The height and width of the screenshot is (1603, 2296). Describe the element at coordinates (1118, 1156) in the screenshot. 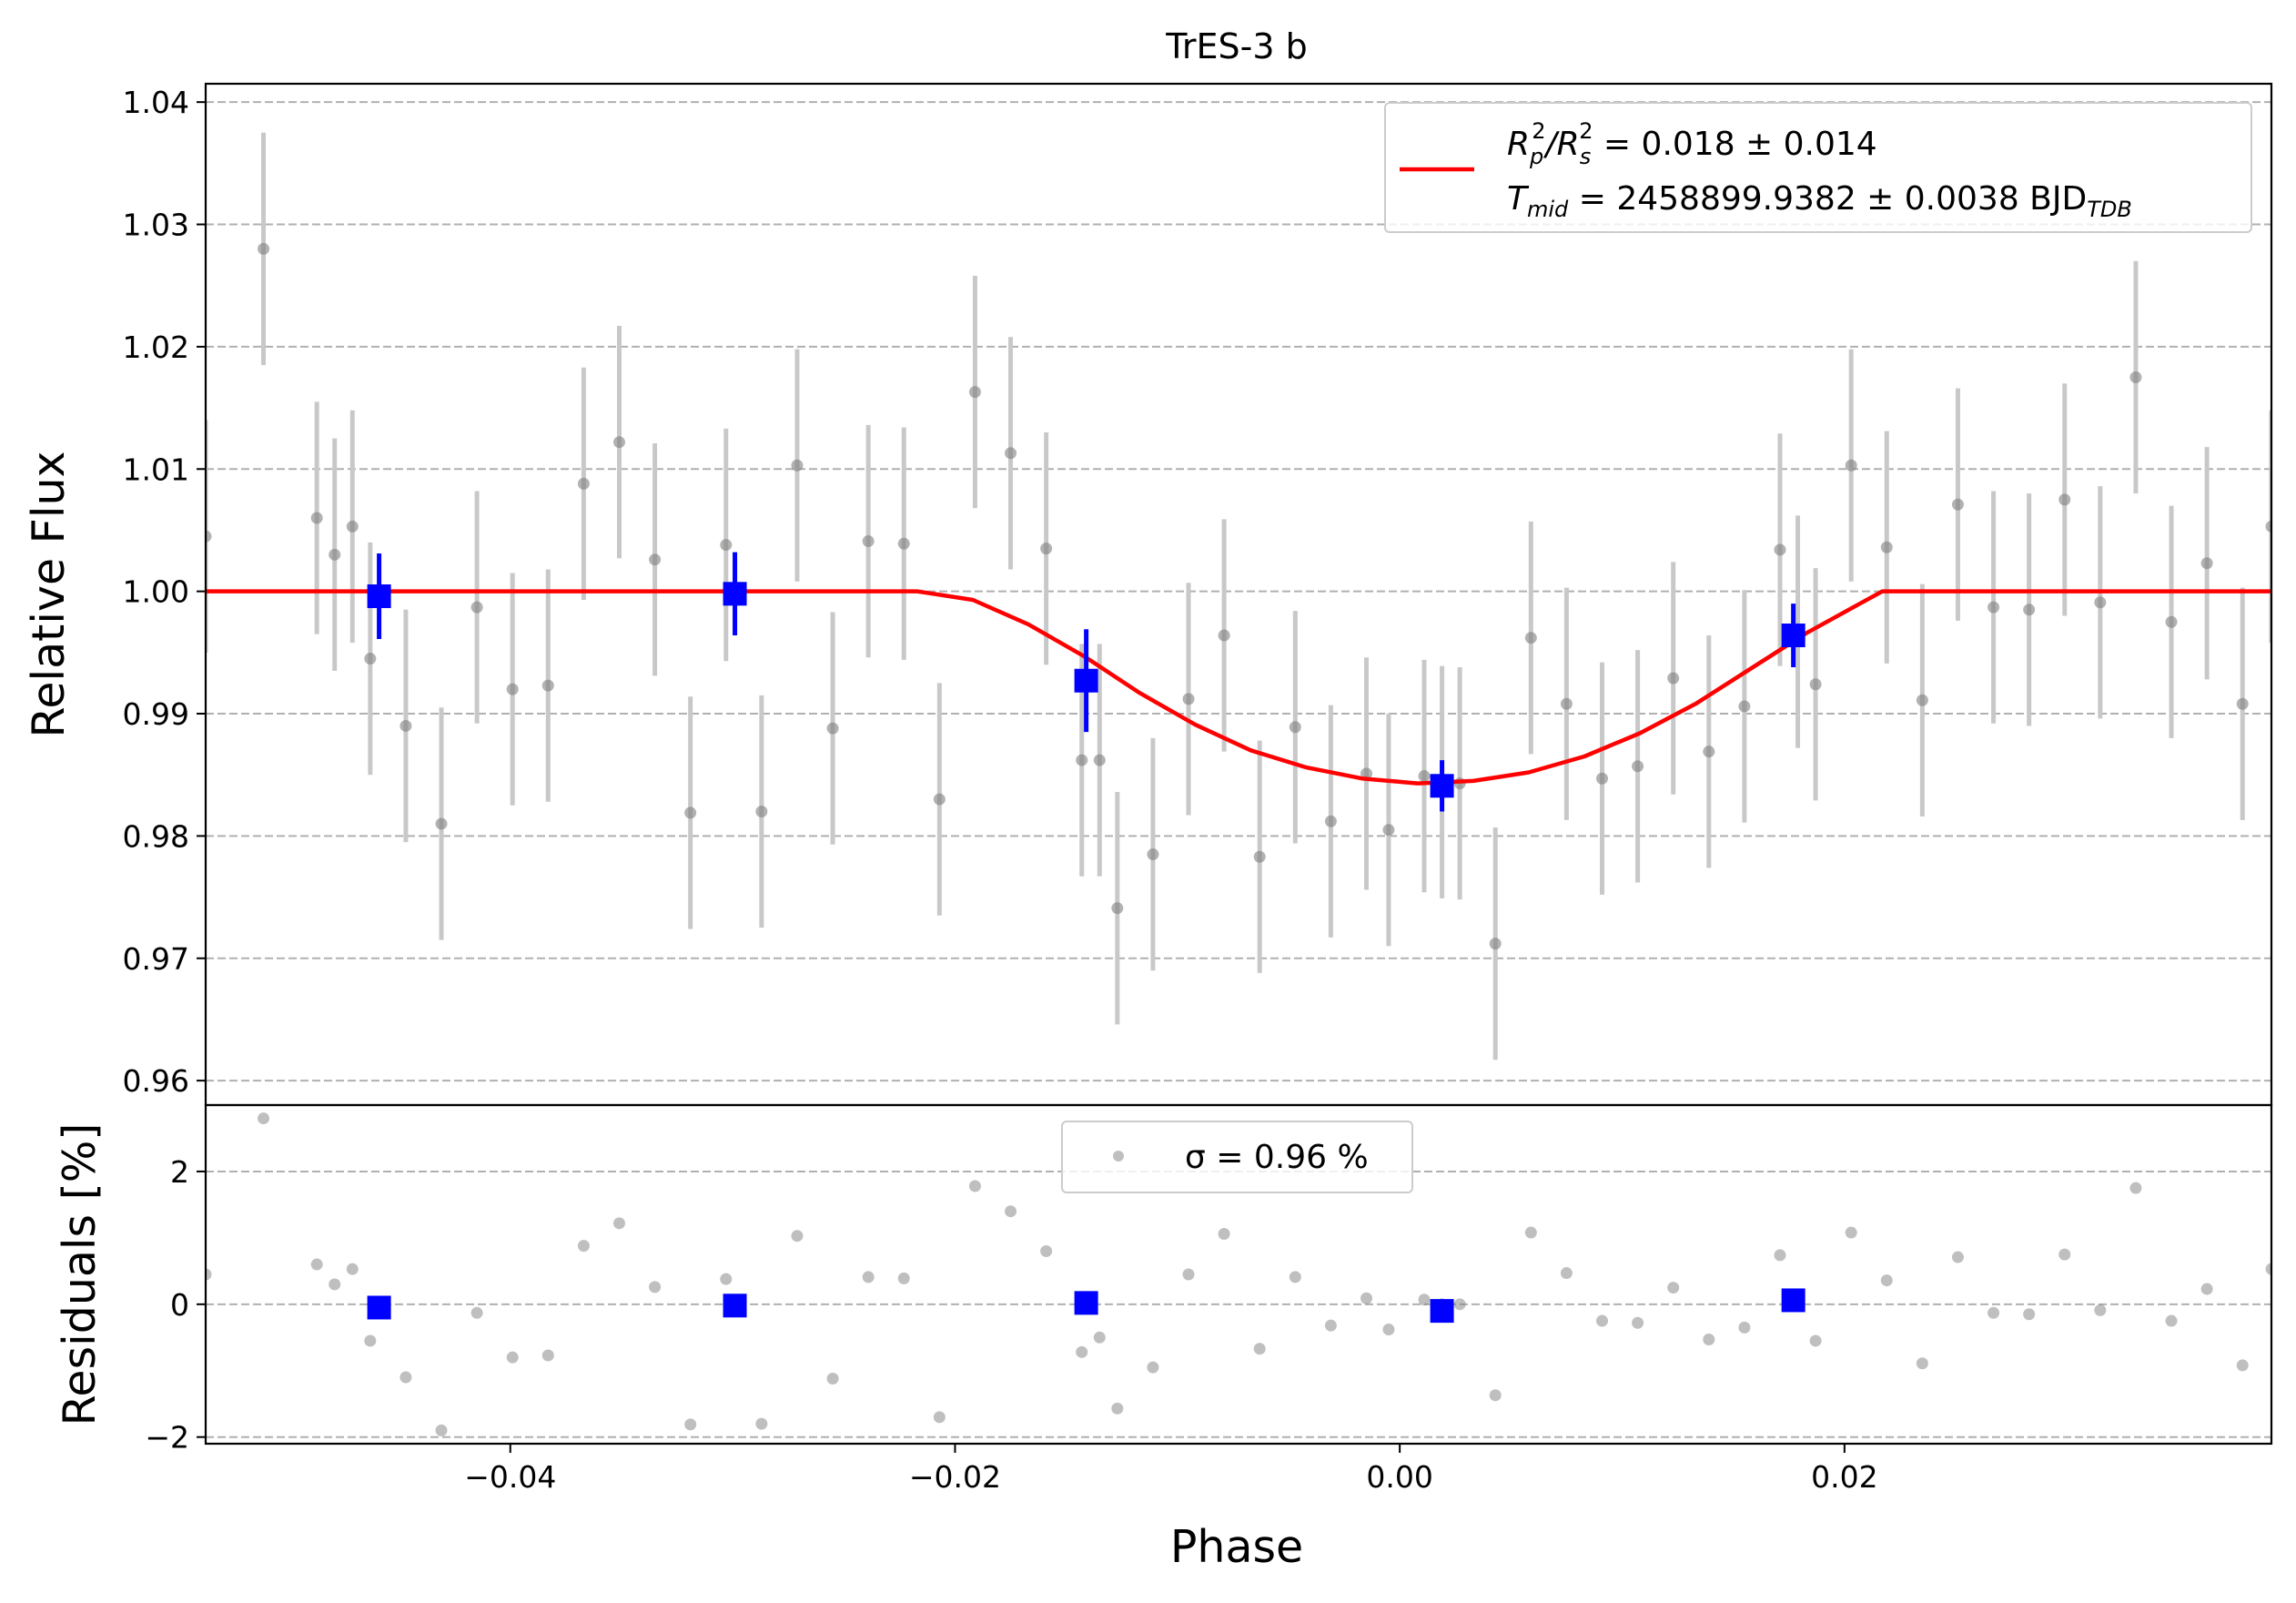

I see `legend-residual-marker` at that location.